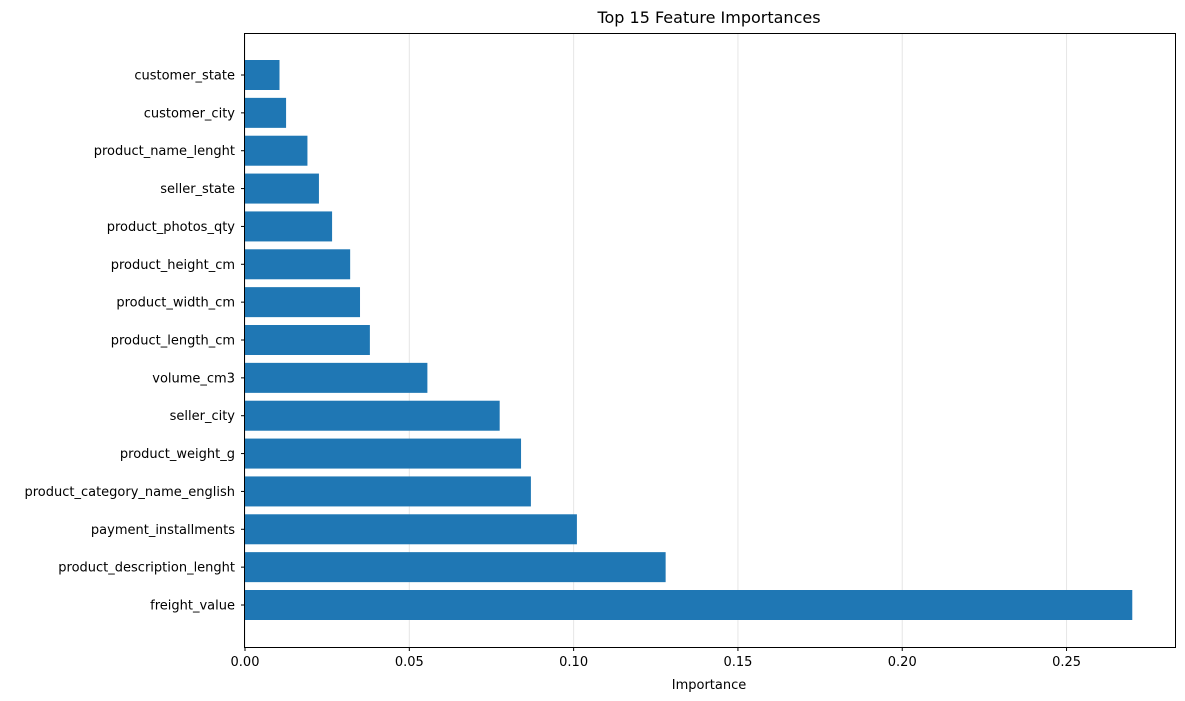 This screenshot has height=701, width=1185. Describe the element at coordinates (383, 453) in the screenshot. I see `bar-product-weight-g` at that location.